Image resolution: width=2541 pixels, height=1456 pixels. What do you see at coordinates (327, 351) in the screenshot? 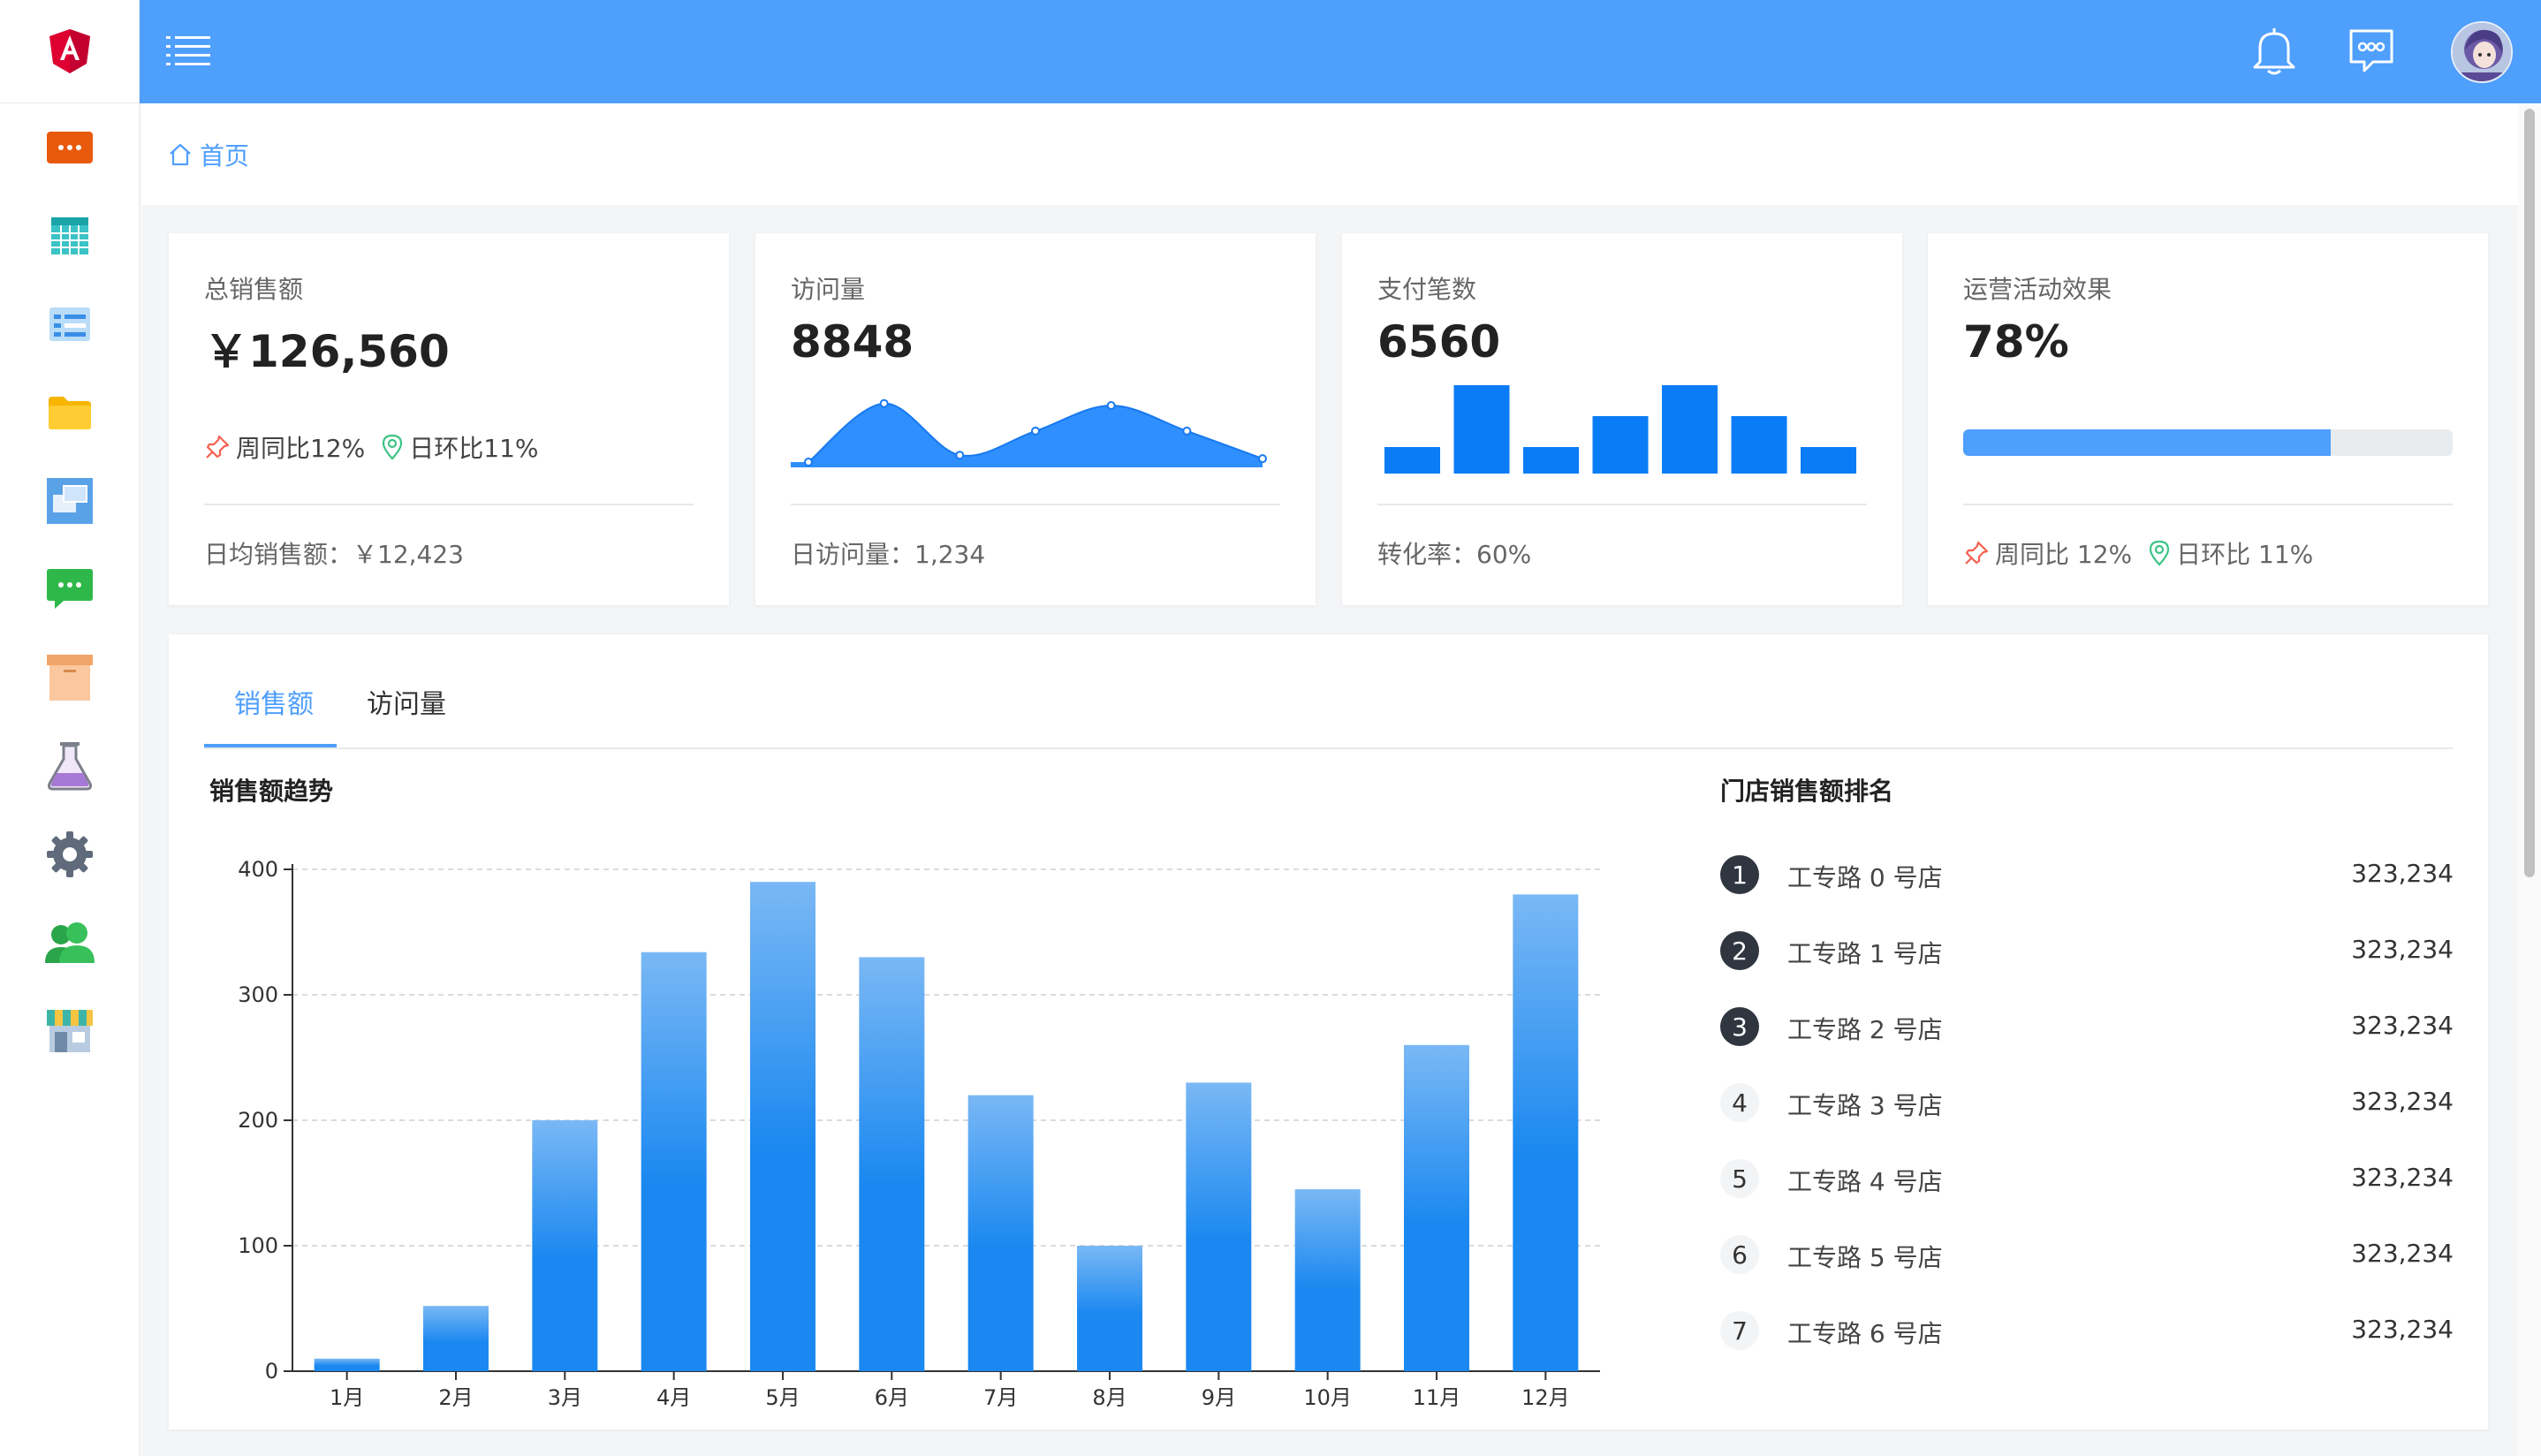
I see `card-value: ￥126,560` at bounding box center [327, 351].